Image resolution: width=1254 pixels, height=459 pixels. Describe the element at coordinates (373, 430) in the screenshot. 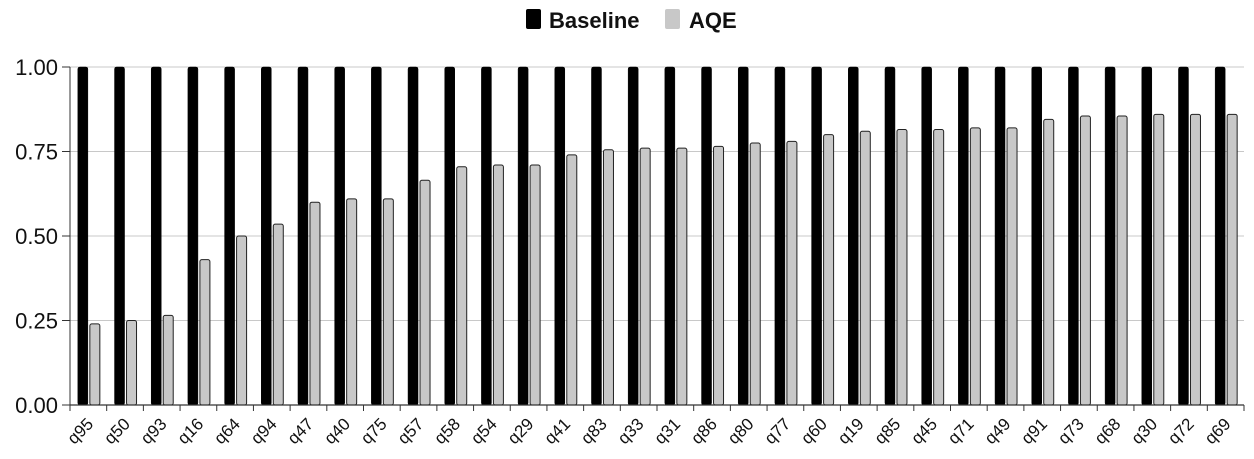

I see `x-tick-label-q75: q75` at that location.